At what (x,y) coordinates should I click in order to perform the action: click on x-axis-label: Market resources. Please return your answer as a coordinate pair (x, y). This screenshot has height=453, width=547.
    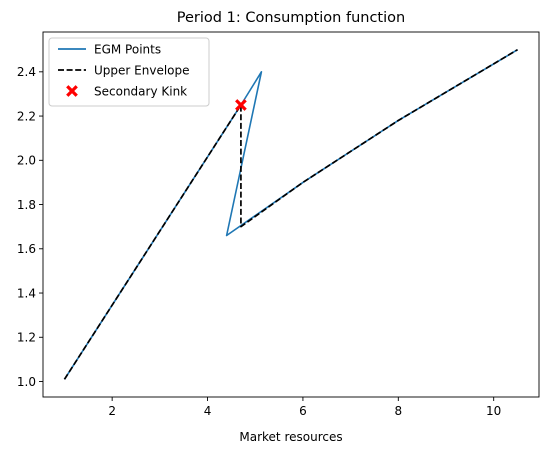
    Looking at the image, I should click on (290, 437).